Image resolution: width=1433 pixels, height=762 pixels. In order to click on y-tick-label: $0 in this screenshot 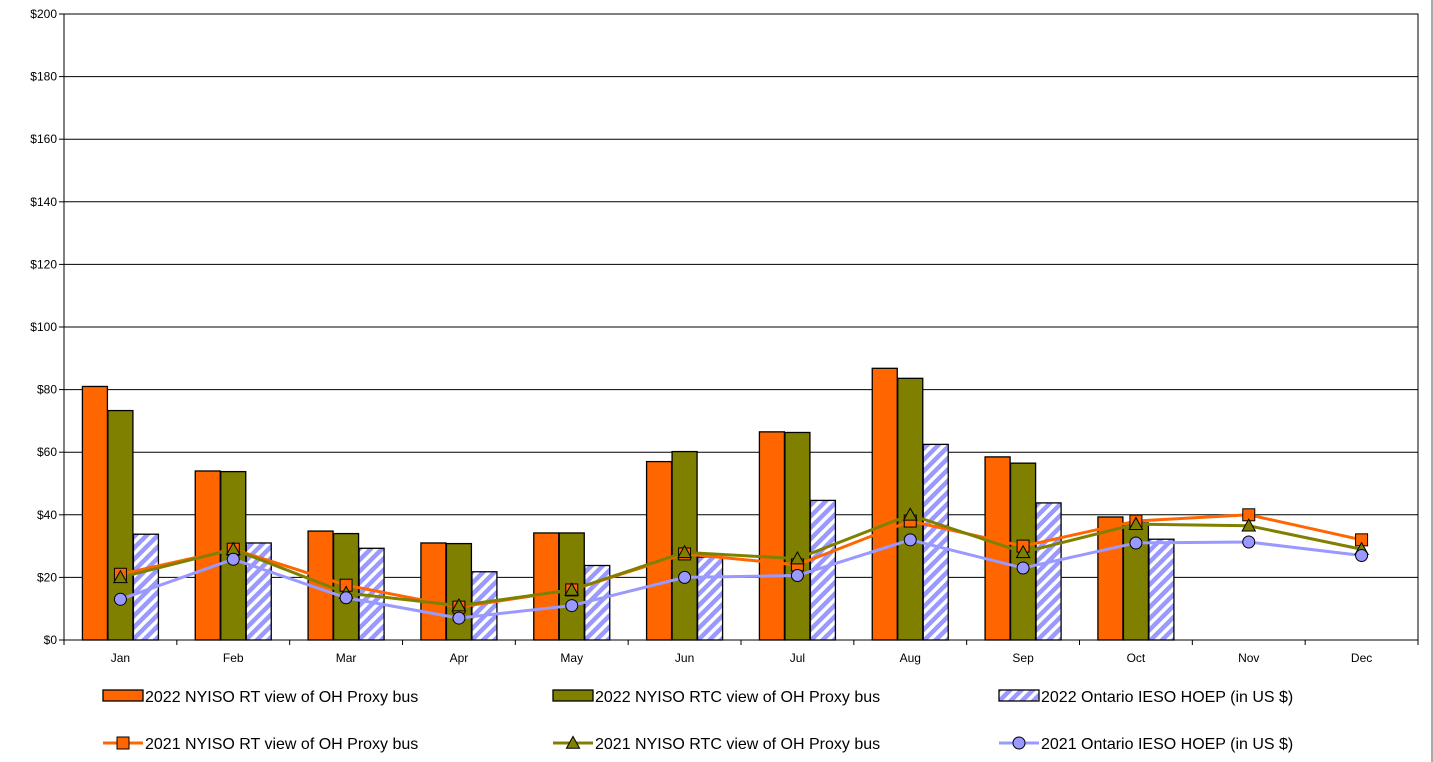, I will do `click(51, 640)`.